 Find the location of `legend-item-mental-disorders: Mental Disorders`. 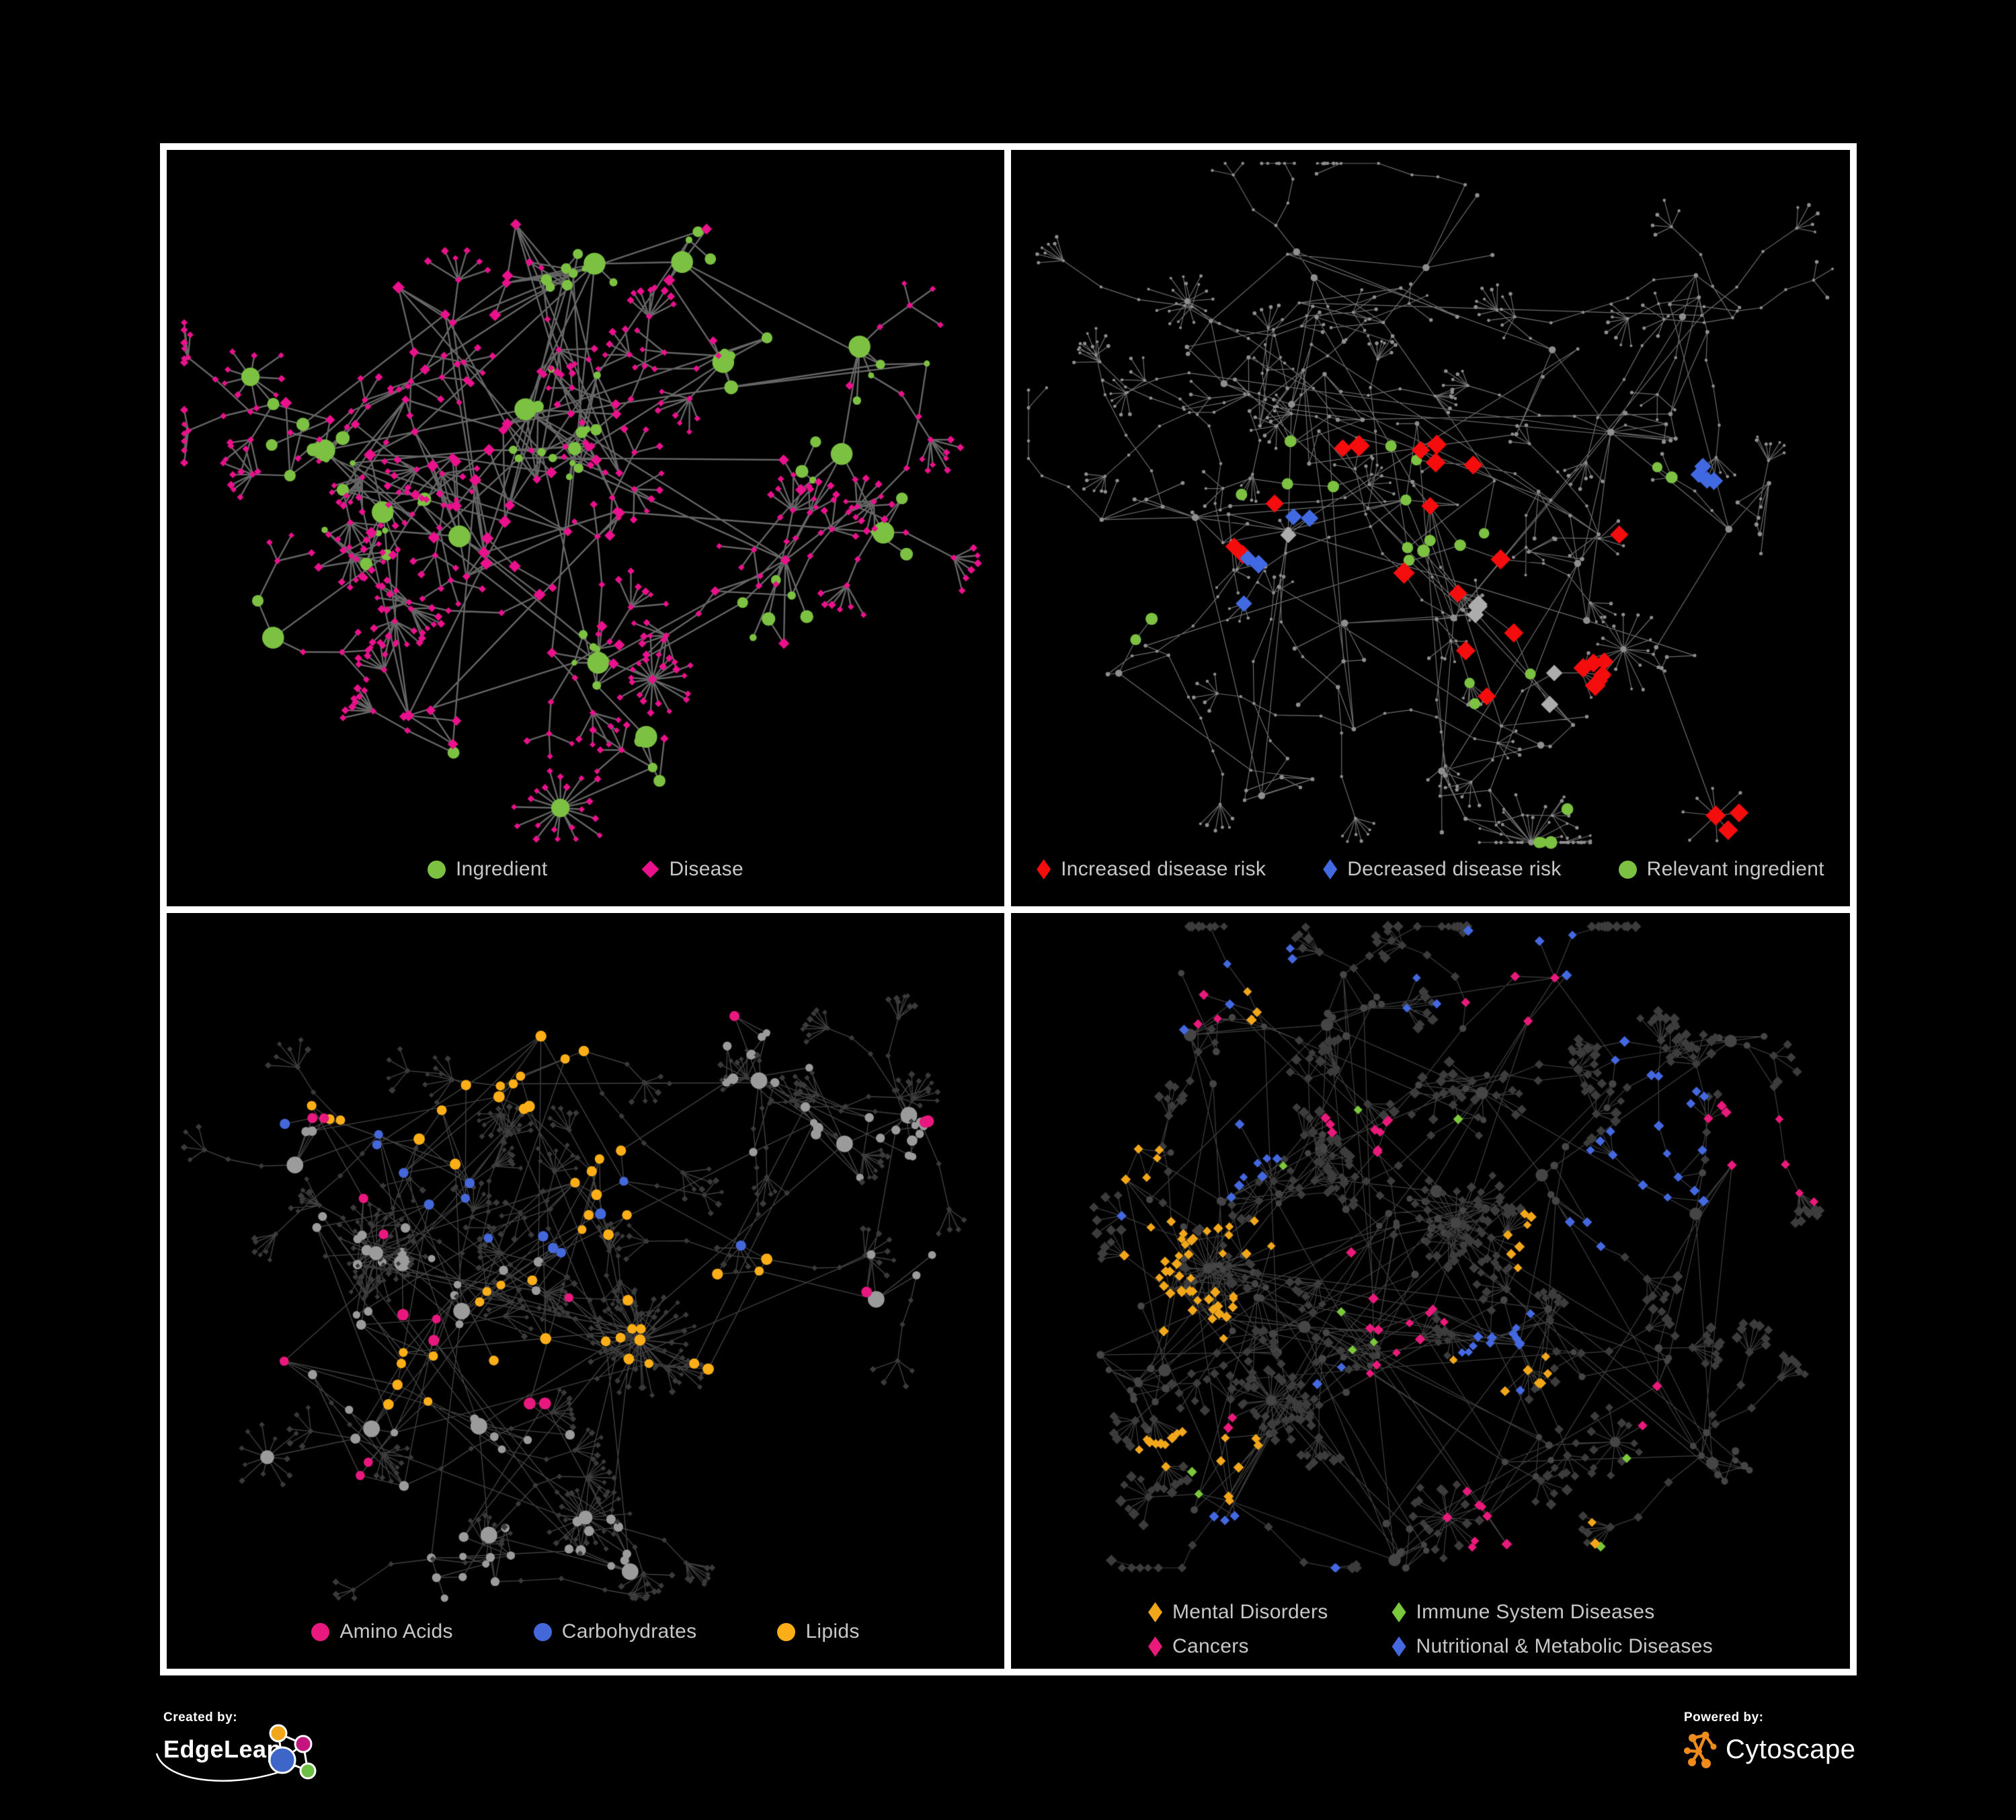

legend-item-mental-disorders: Mental Disorders is located at coordinates (1238, 1612).